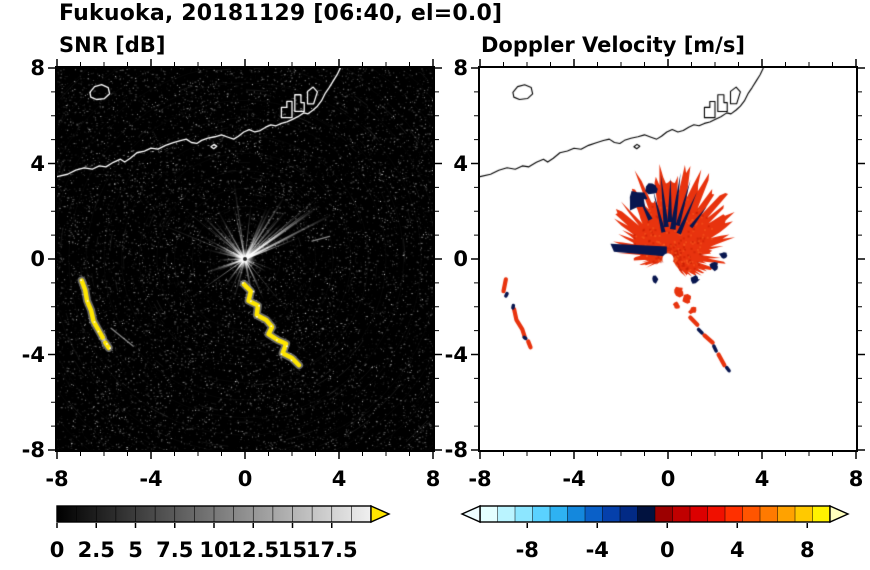 This screenshot has height=570, width=870. Describe the element at coordinates (339, 479) in the screenshot. I see `snr-x-tick-label: 4` at that location.